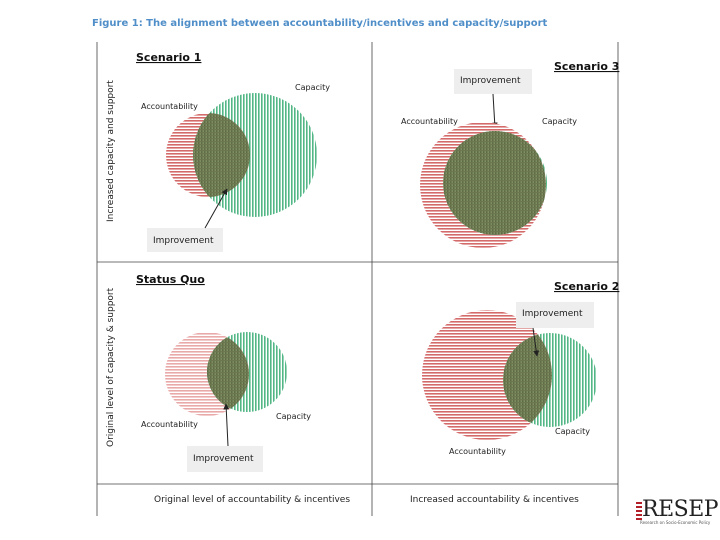 This screenshot has height=540, width=720. What do you see at coordinates (169, 424) in the screenshot?
I see `status-quo-accountability-label: Accountability` at bounding box center [169, 424].